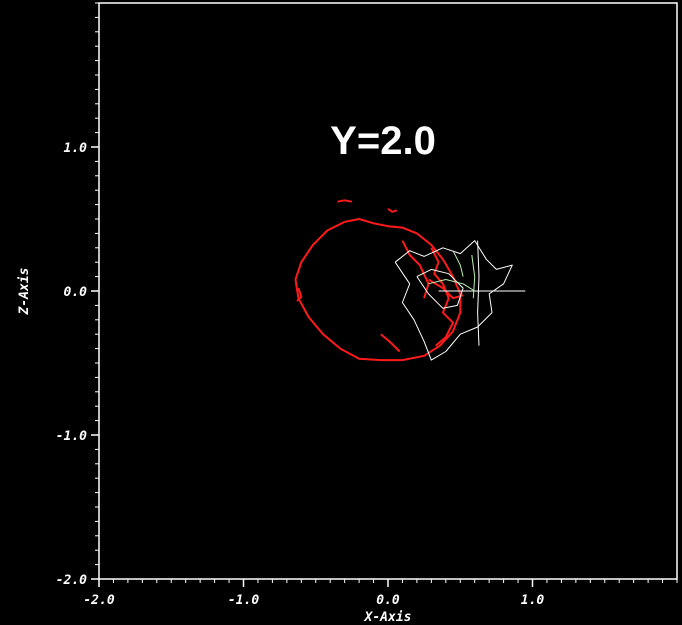 This screenshot has height=625, width=682. What do you see at coordinates (76, 292) in the screenshot?
I see `y-tick-label: 0.0` at bounding box center [76, 292].